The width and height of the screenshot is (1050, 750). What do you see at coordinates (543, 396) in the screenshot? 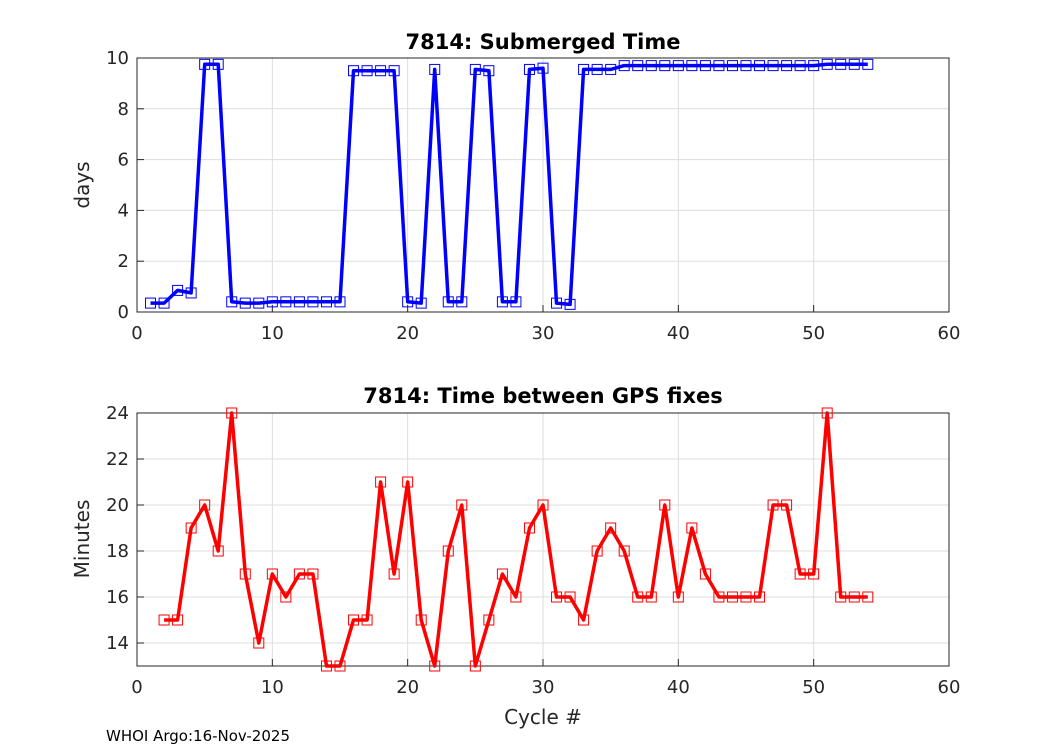
I see `chart-title: 7814: Time between GPS fixes` at bounding box center [543, 396].